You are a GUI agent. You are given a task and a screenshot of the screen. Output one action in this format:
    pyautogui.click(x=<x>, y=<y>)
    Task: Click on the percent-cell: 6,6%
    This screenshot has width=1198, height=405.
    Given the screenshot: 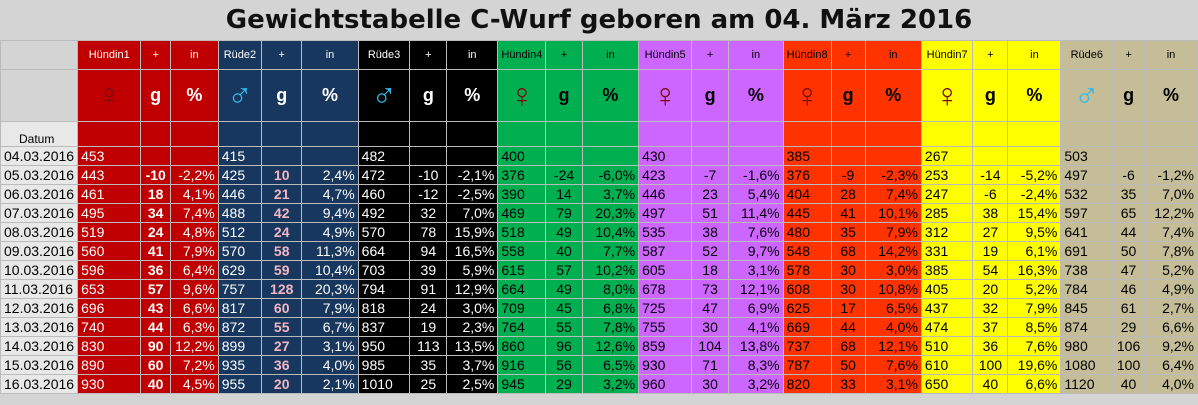 What is the action you would take?
    pyautogui.click(x=1034, y=384)
    